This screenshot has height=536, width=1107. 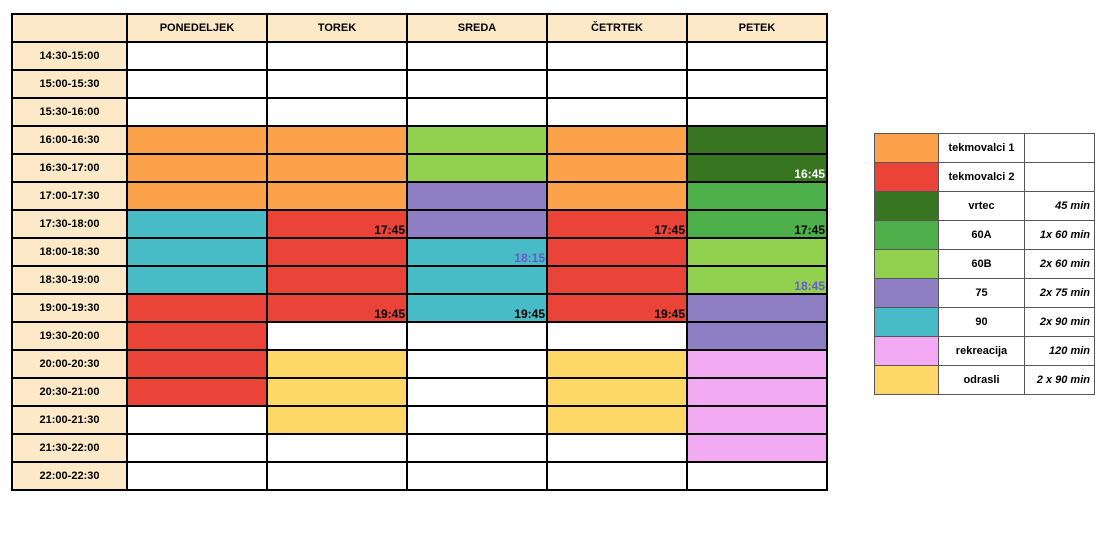 What do you see at coordinates (69, 476) in the screenshot?
I see `time-slot-label: 22:00-22:30` at bounding box center [69, 476].